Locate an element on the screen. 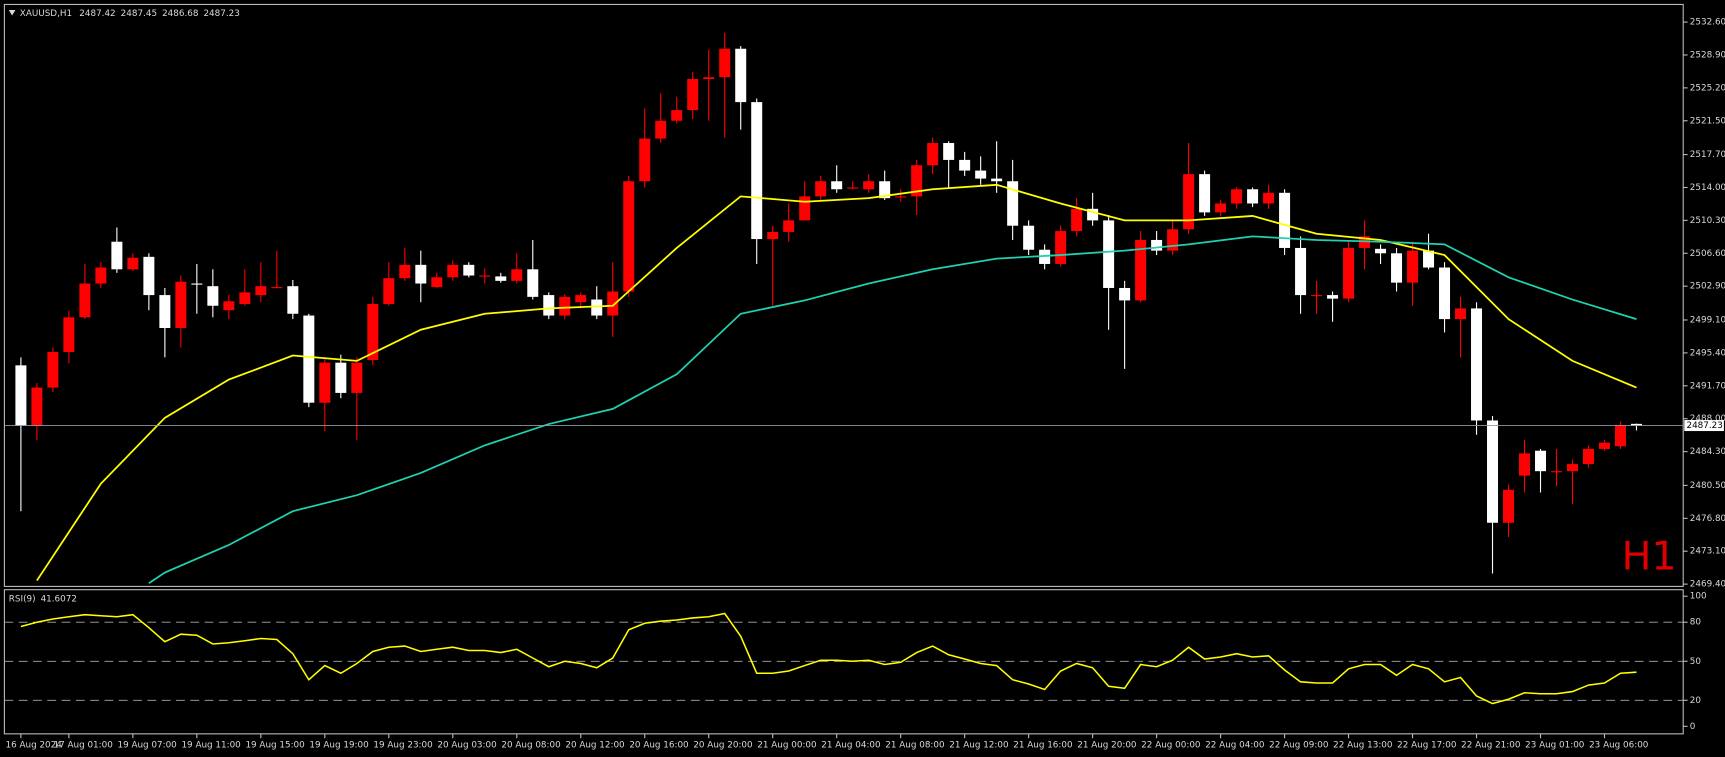 The image size is (1725, 757). x-tick-label: 23 Aug 01:00 is located at coordinates (1555, 745).